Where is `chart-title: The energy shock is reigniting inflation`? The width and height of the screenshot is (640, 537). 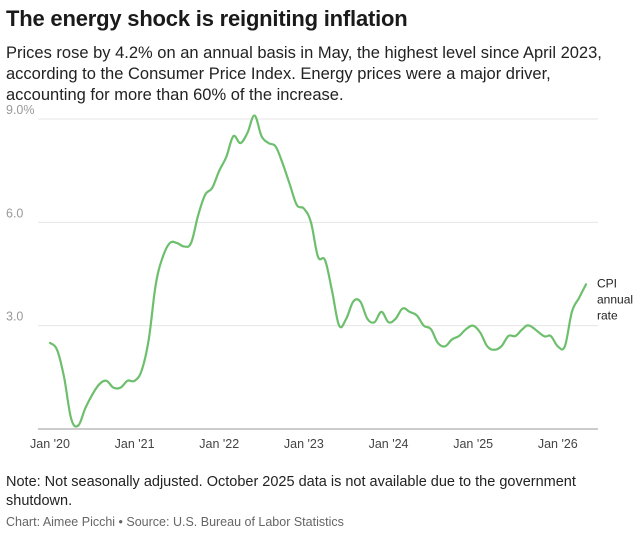 chart-title: The energy shock is reigniting inflation is located at coordinates (207, 18).